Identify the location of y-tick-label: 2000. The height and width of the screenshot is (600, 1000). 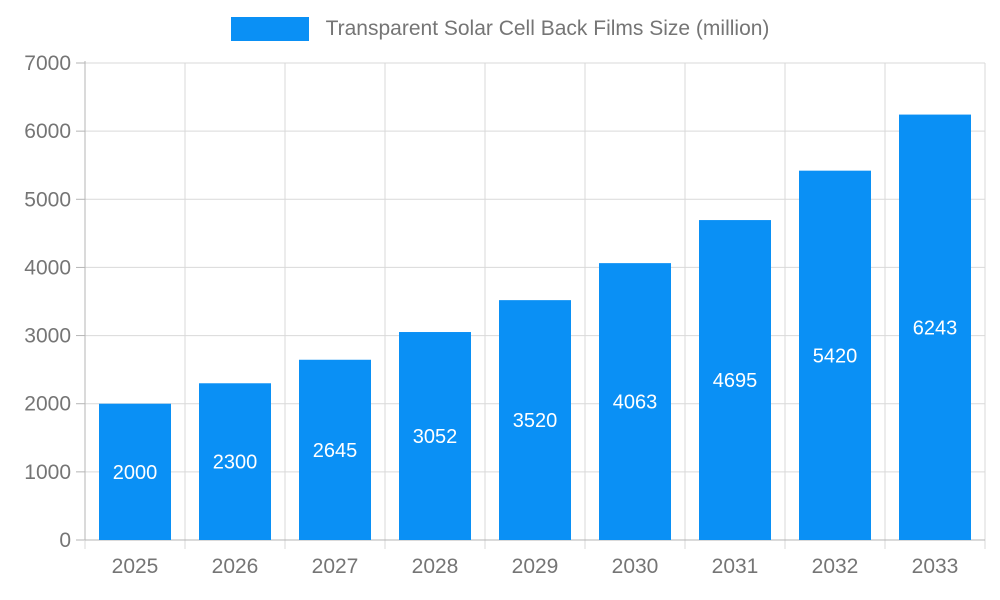
(47, 404).